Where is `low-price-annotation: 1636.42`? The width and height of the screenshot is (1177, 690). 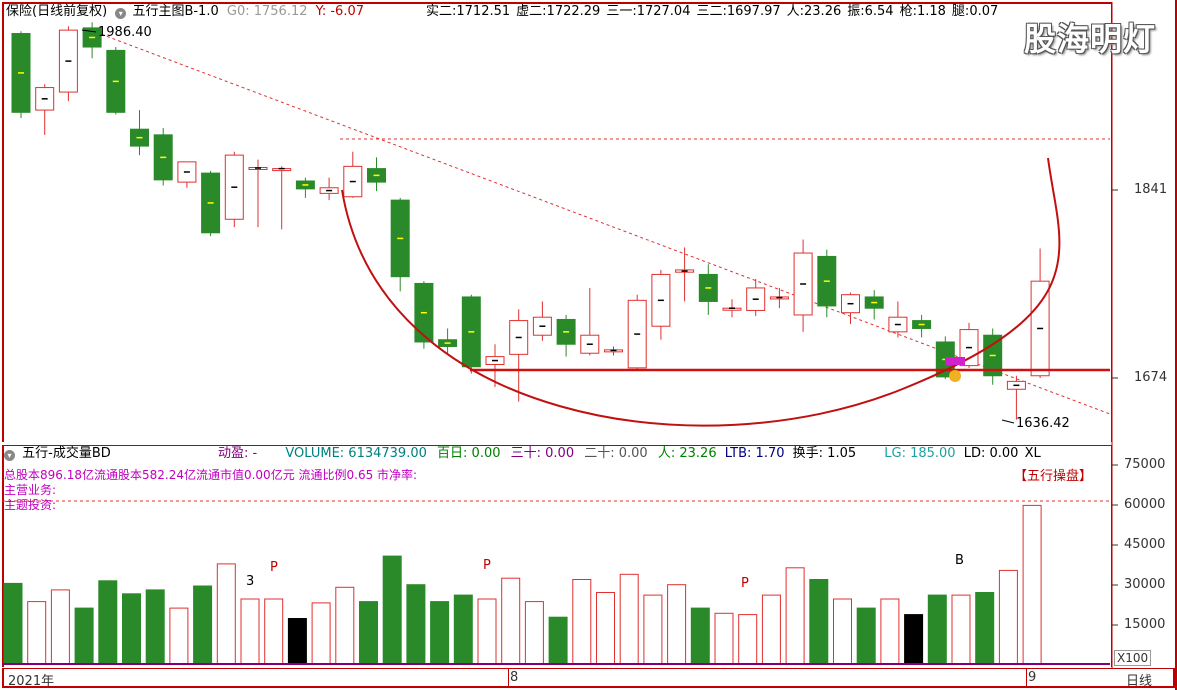
low-price-annotation: 1636.42 is located at coordinates (1043, 423).